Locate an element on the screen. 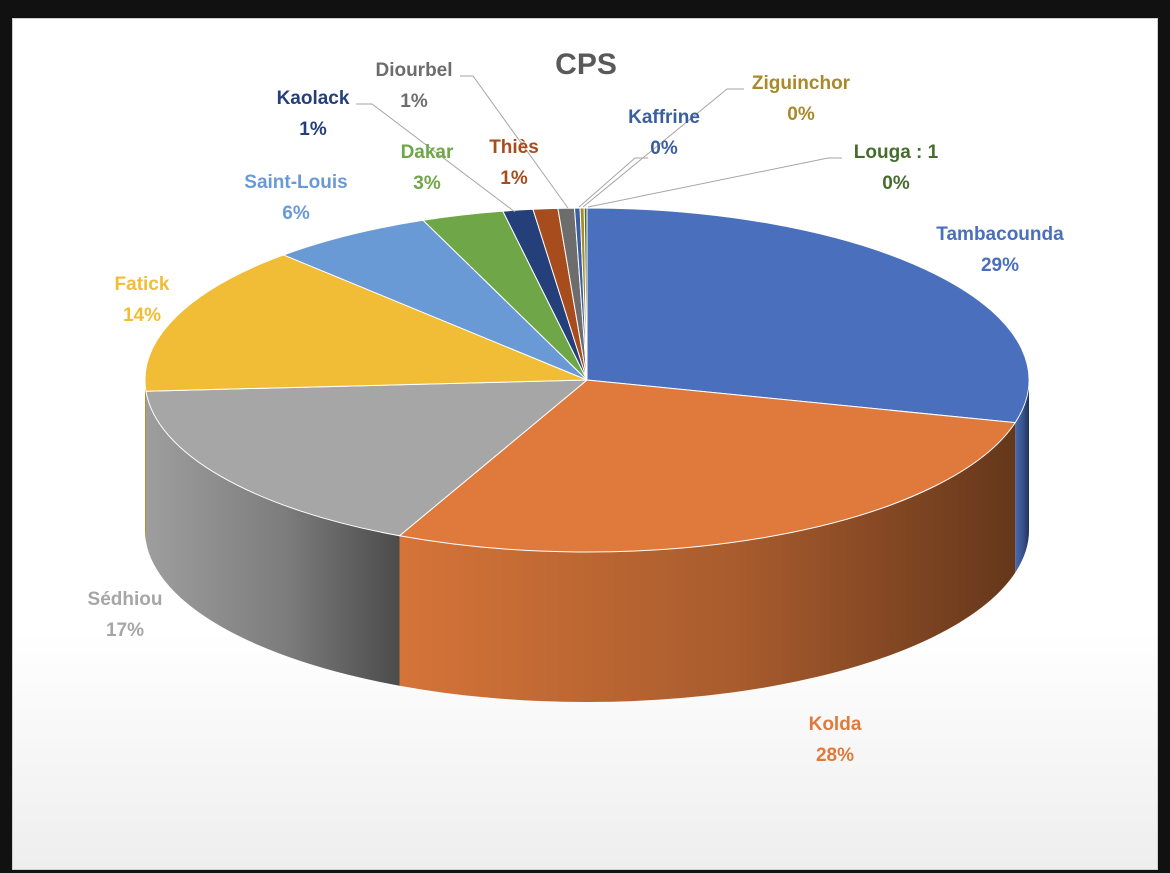 This screenshot has width=1170, height=873. data-label-kolda-percent: 28% is located at coordinates (835, 755).